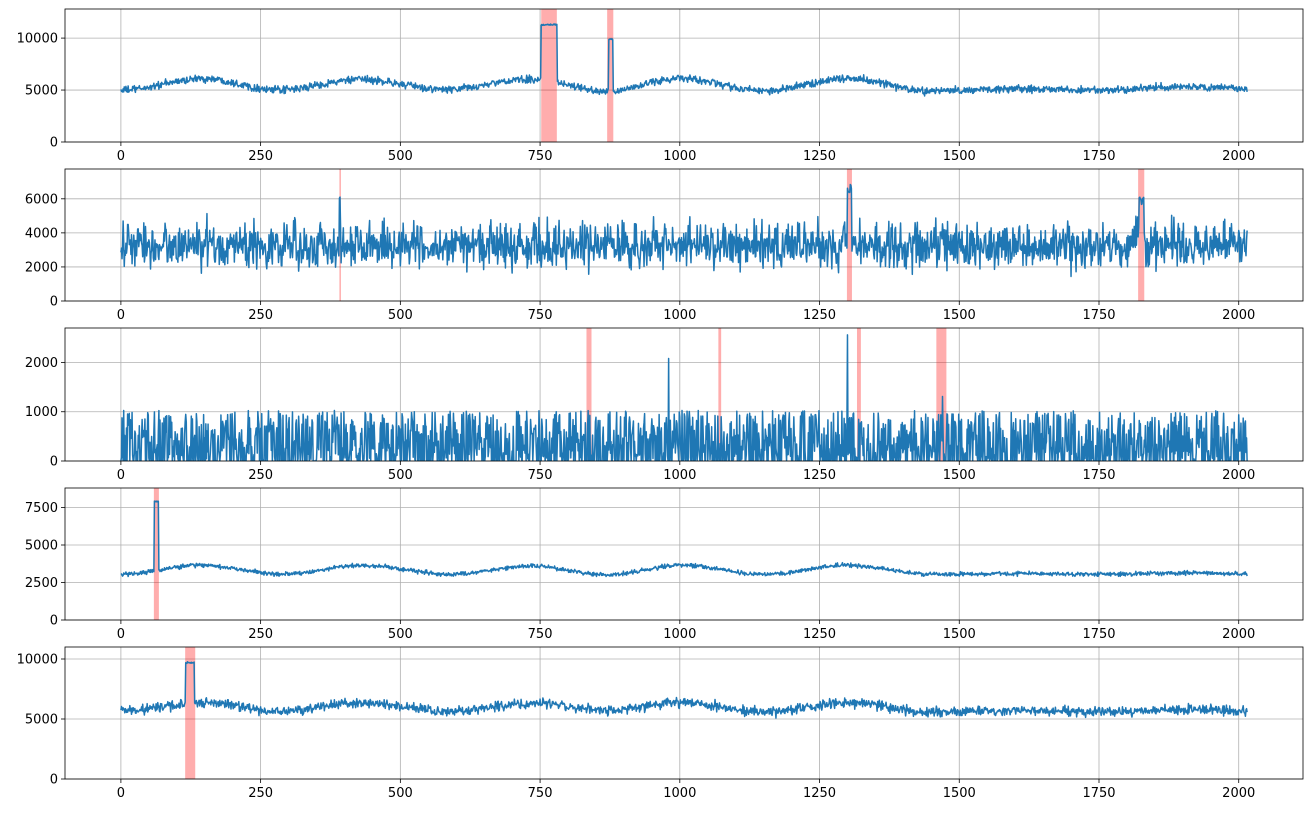  Describe the element at coordinates (41, 508) in the screenshot. I see `y-tick-label: 7500` at that location.